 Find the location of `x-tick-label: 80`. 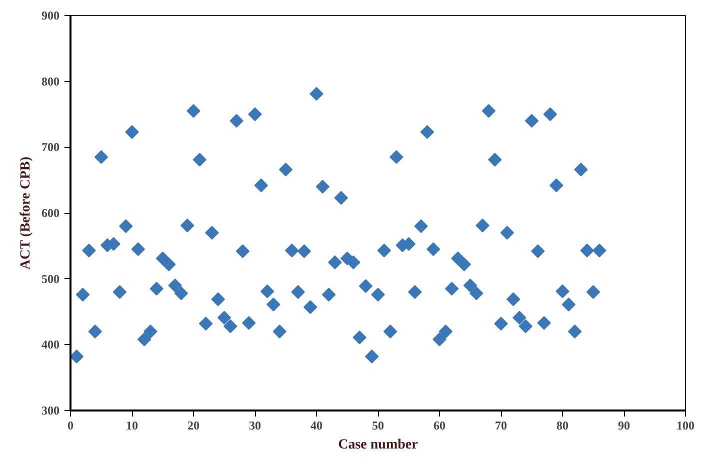

x-tick-label: 80 is located at coordinates (562, 425).